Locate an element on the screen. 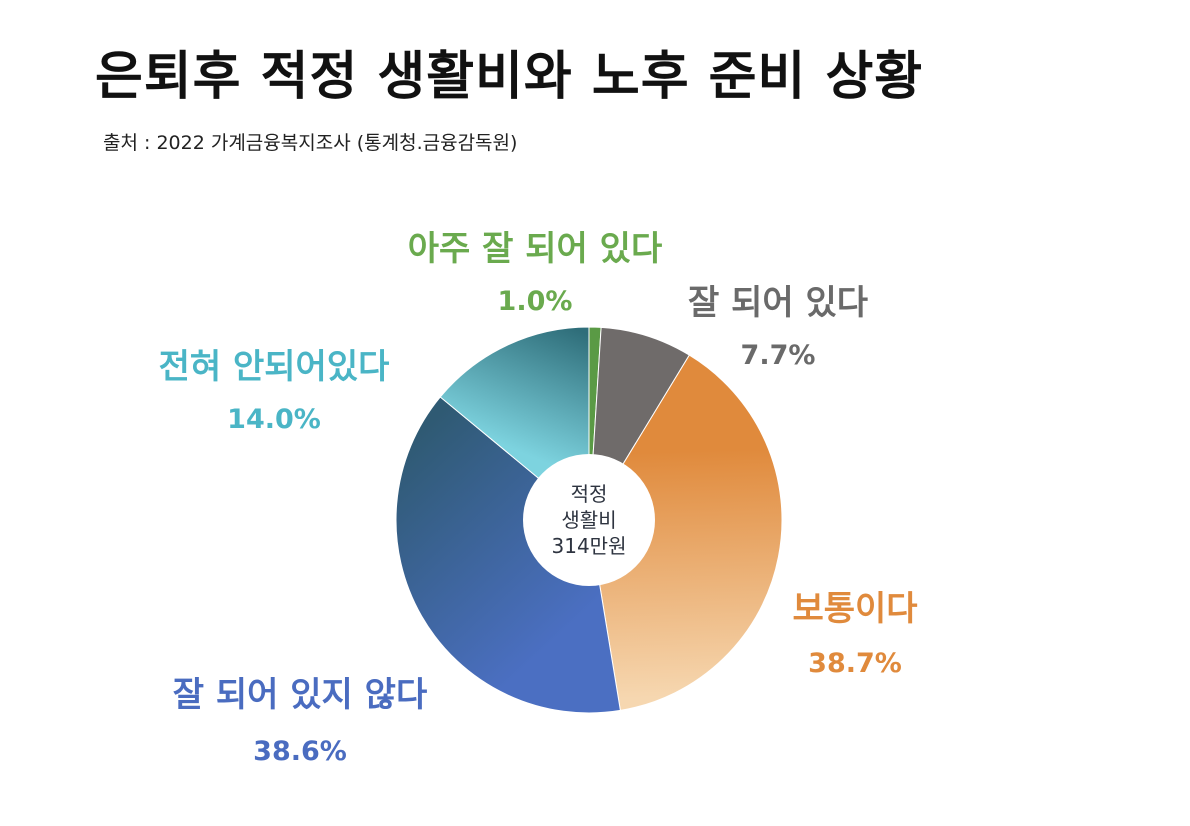  slice-label: 아주 잘 되어 있다 is located at coordinates (535, 249).